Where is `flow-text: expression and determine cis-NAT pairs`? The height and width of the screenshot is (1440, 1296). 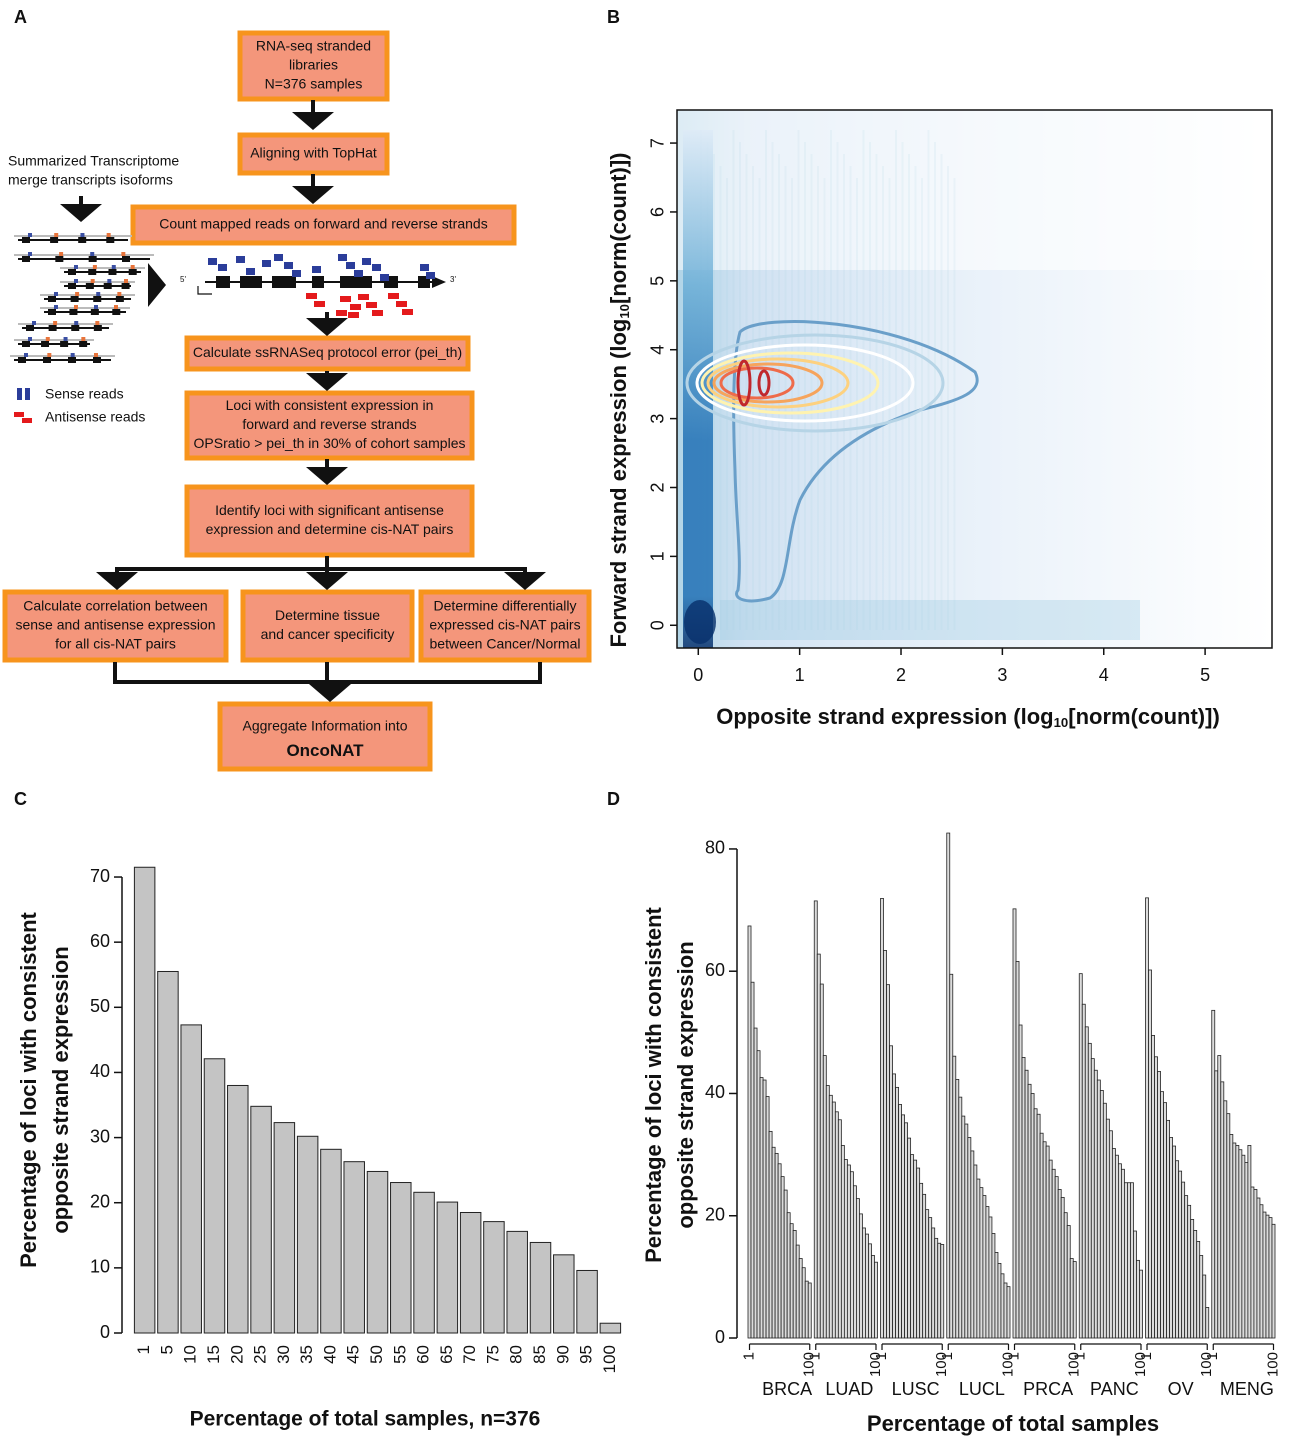
flow-text: expression and determine cis-NAT pairs is located at coordinates (330, 529).